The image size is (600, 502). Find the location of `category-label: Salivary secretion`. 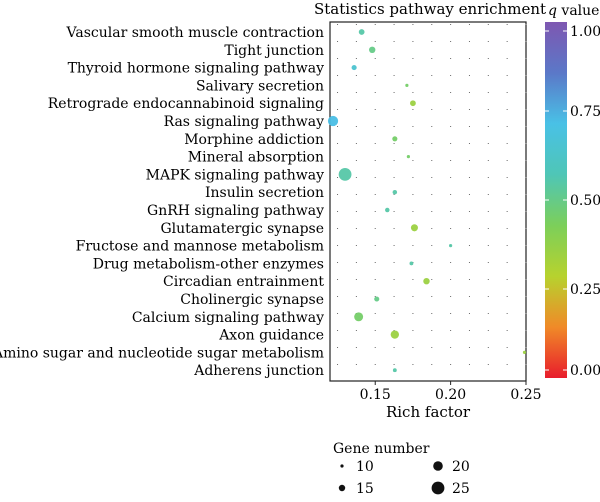

category-label: Salivary secretion is located at coordinates (260, 86).